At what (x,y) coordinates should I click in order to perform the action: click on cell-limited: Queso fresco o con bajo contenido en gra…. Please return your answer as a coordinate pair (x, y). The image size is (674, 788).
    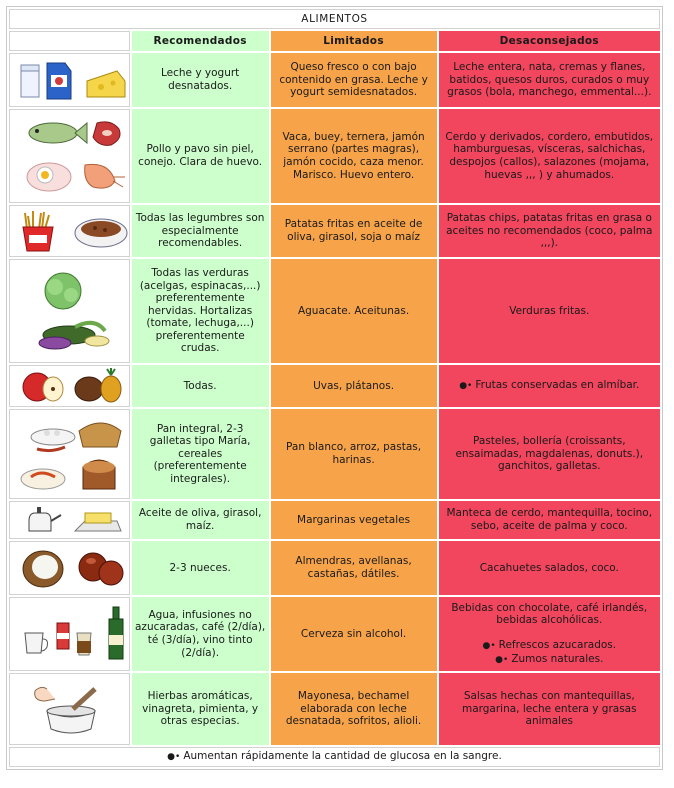
    Looking at the image, I should click on (353, 80).